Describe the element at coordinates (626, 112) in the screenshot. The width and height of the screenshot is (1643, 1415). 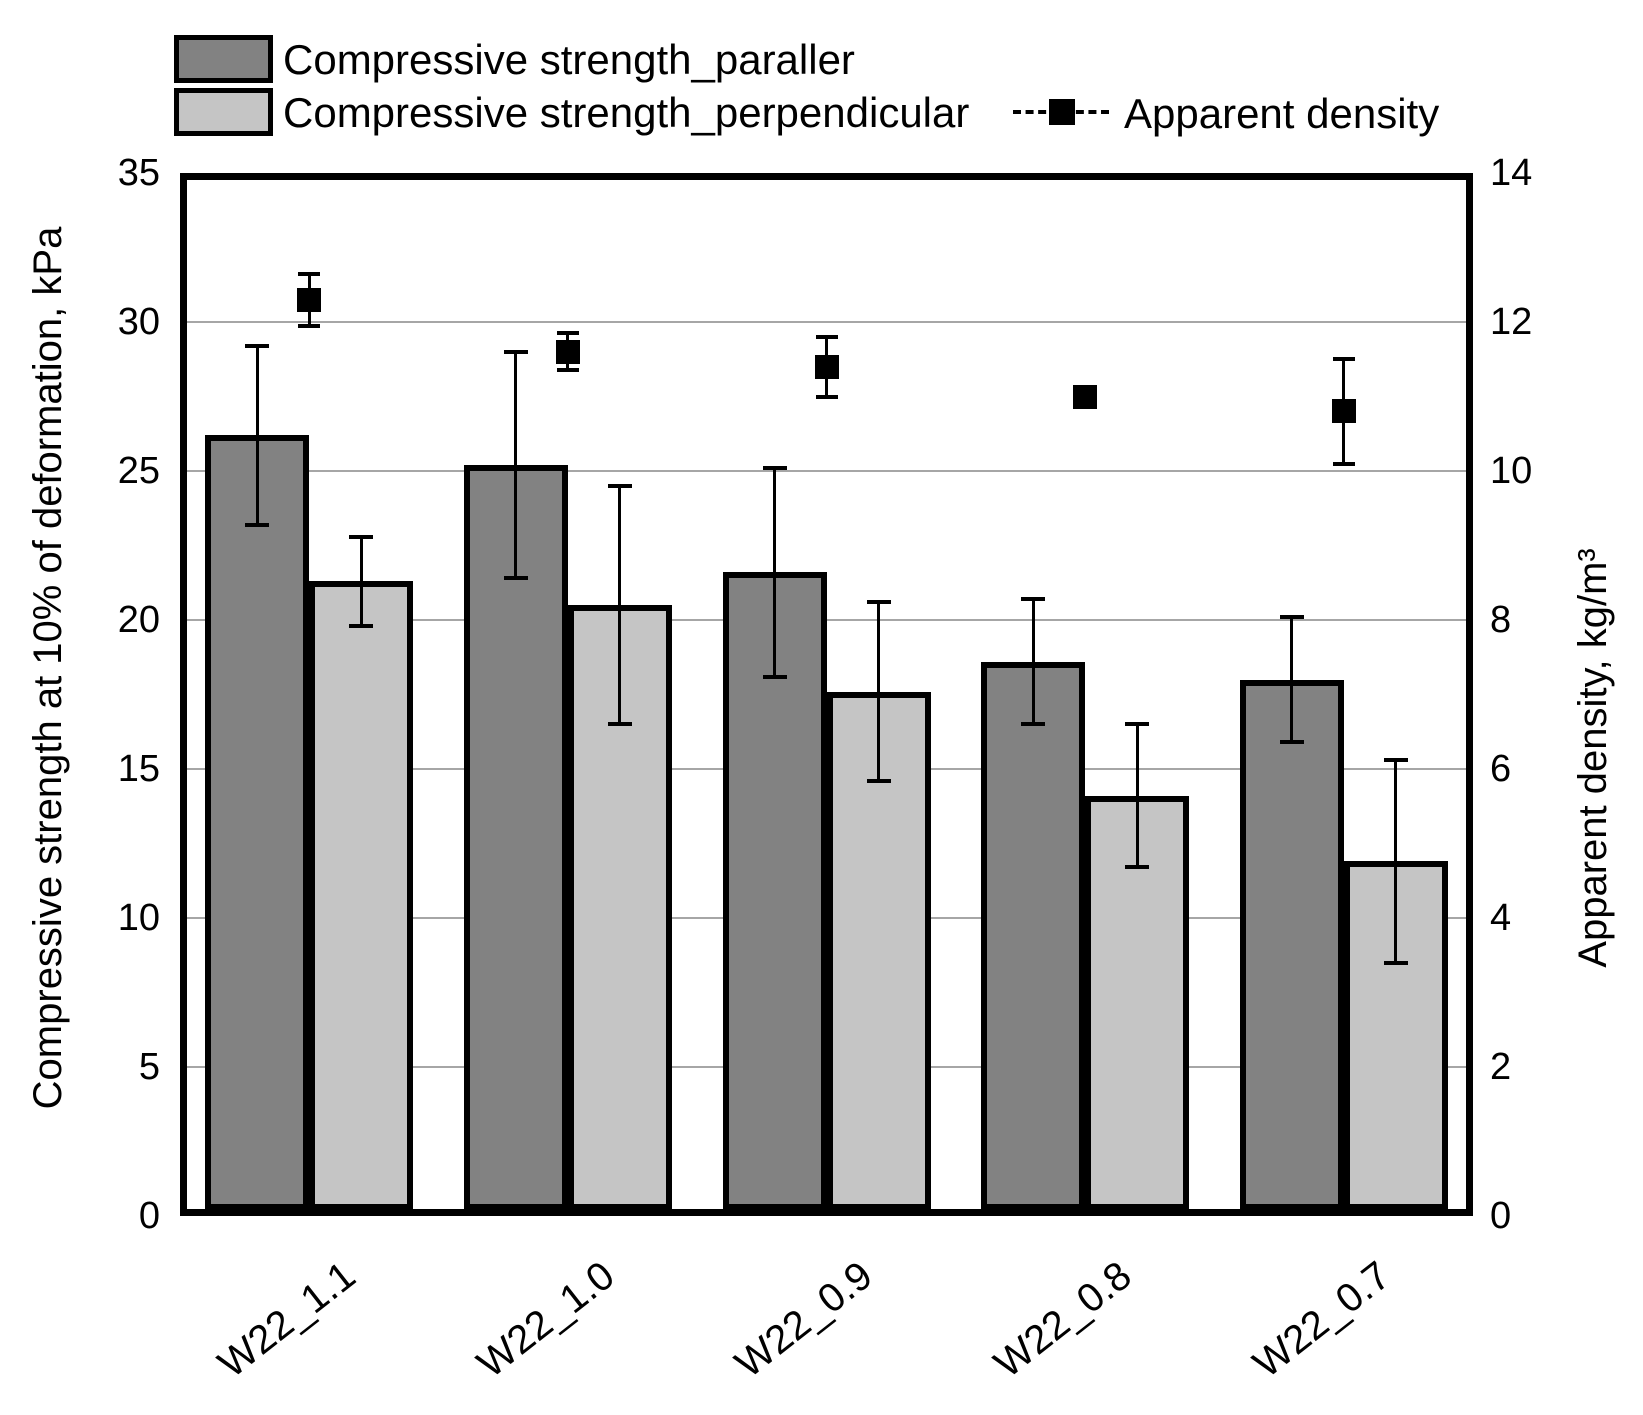
I see `legend-label-perpendicular: Compressive strength_perpendicular` at that location.